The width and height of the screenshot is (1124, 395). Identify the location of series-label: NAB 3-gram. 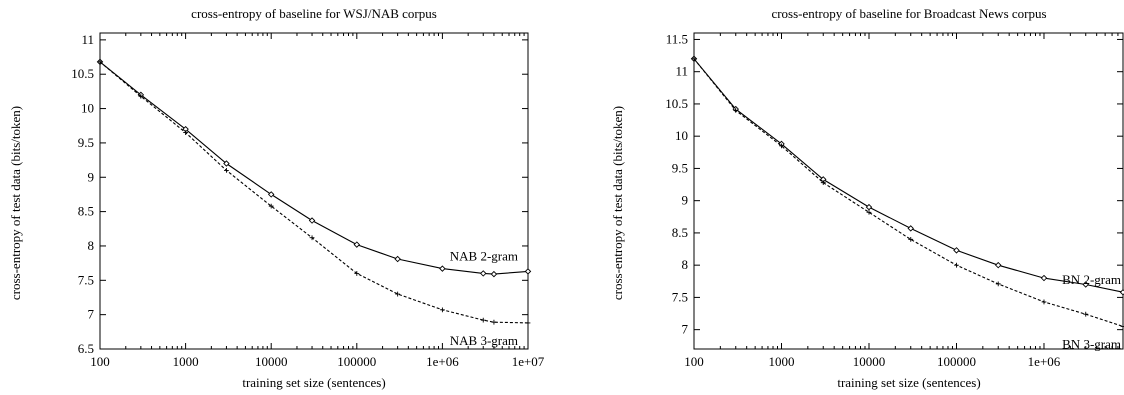
(484, 340).